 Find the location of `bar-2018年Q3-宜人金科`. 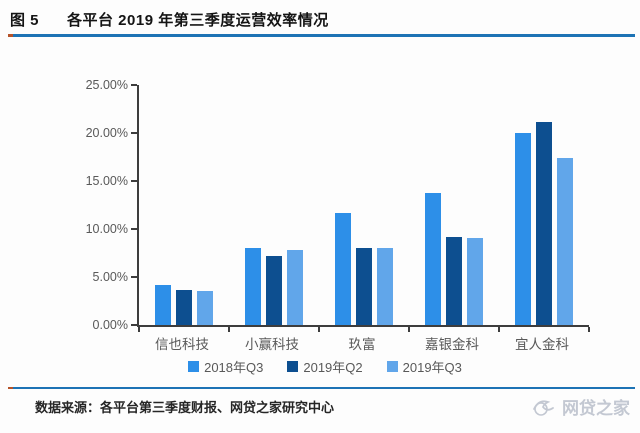

bar-2018年Q3-宜人金科 is located at coordinates (523, 229).